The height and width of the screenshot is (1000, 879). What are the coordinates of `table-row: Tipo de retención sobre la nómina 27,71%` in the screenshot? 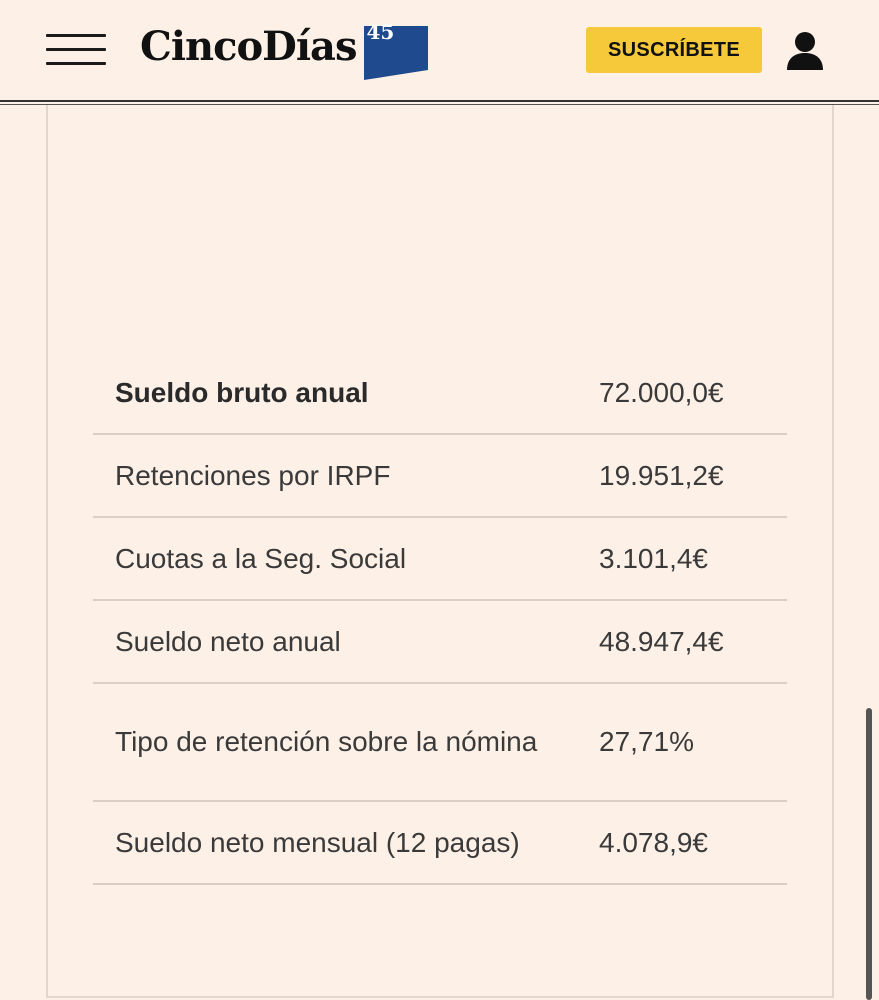 It's located at (440, 743).